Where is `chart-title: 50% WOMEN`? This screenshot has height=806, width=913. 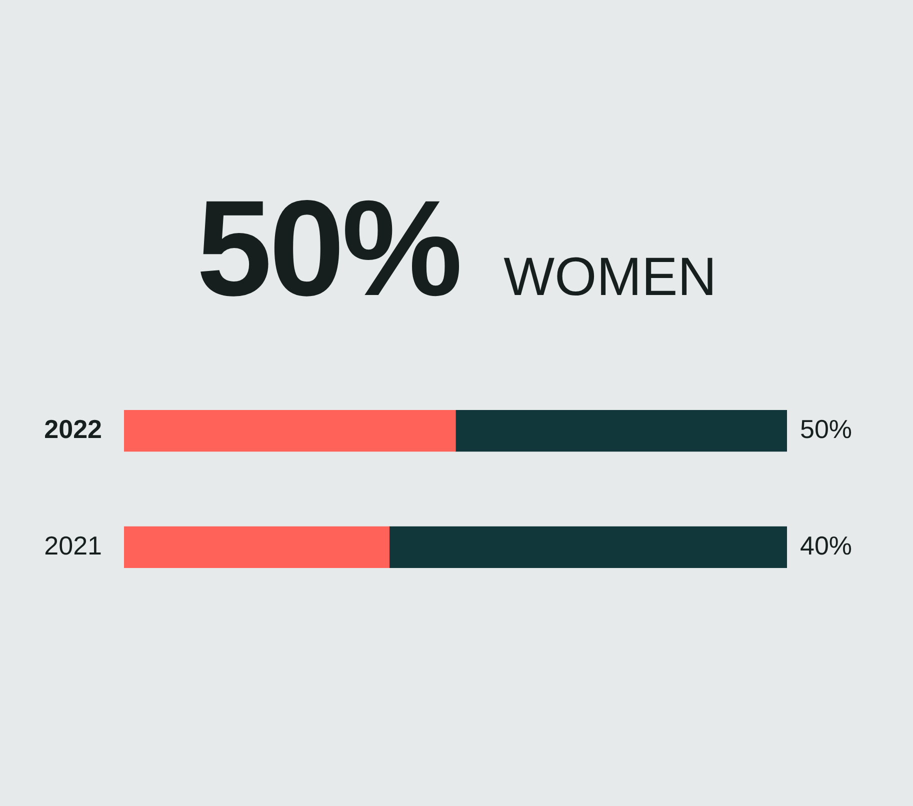
chart-title: 50% WOMEN is located at coordinates (456, 248).